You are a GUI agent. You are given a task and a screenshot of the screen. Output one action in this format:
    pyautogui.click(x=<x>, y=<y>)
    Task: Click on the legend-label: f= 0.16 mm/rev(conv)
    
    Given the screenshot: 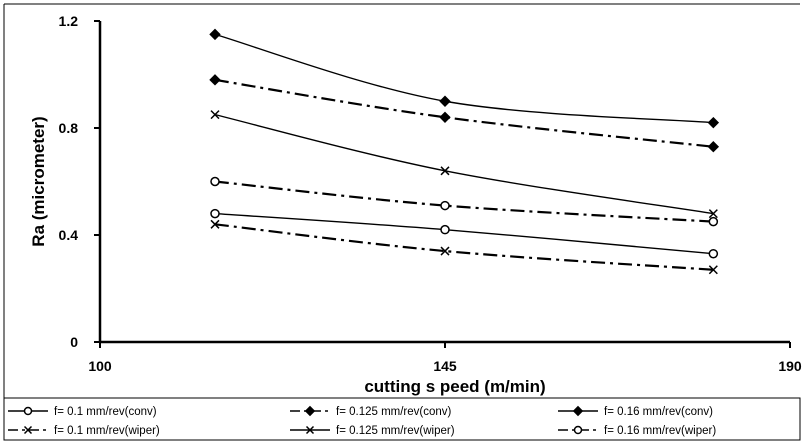 What is the action you would take?
    pyautogui.click(x=658, y=412)
    